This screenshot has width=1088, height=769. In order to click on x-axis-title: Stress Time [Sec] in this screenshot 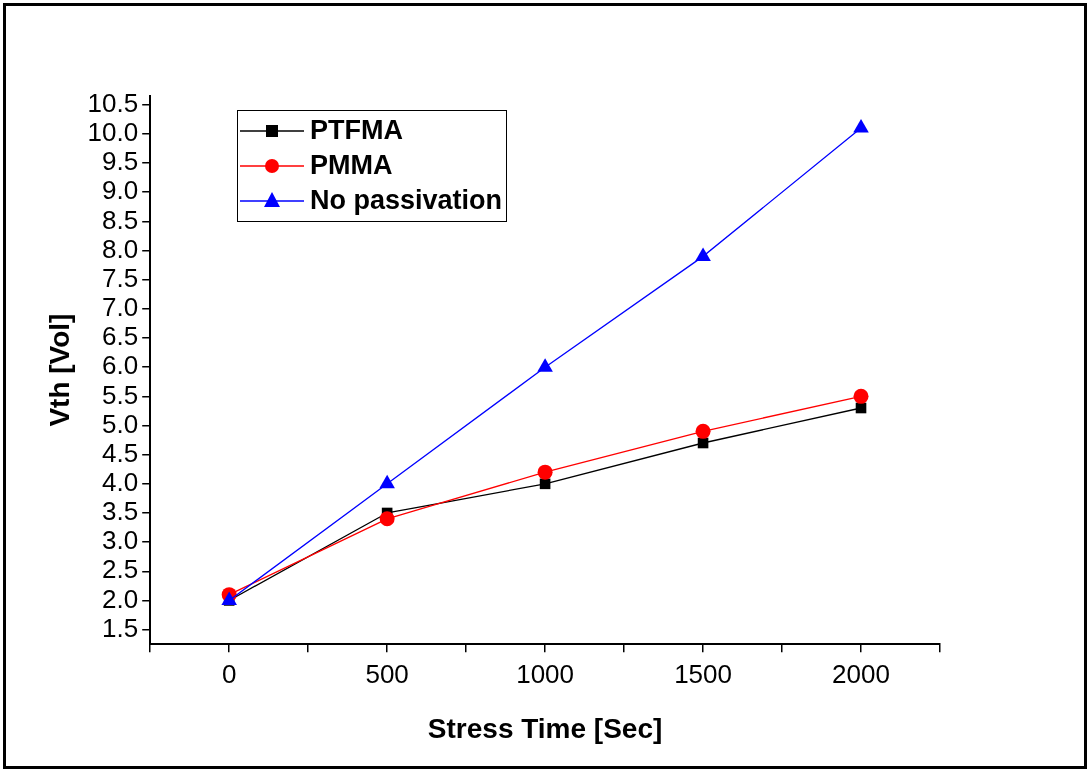, I will do `click(545, 728)`.